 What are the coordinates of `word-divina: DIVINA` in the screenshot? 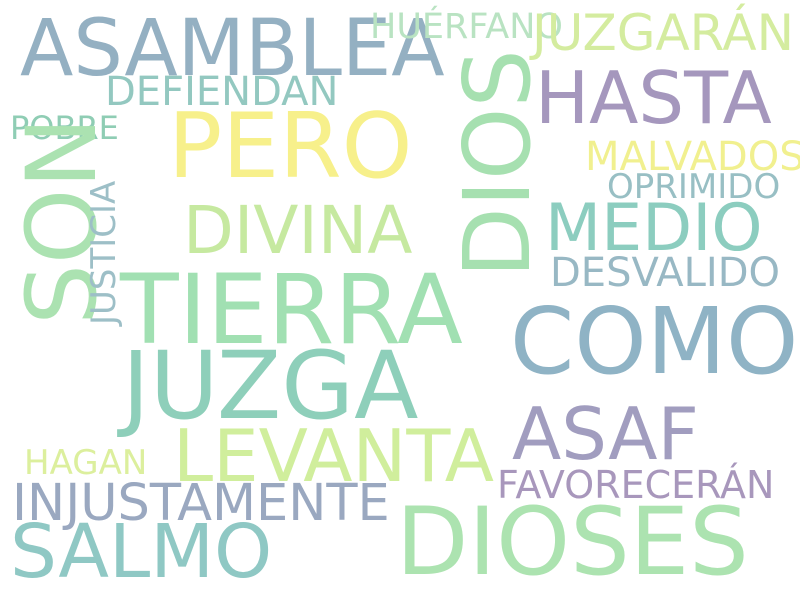 It's located at (298, 230).